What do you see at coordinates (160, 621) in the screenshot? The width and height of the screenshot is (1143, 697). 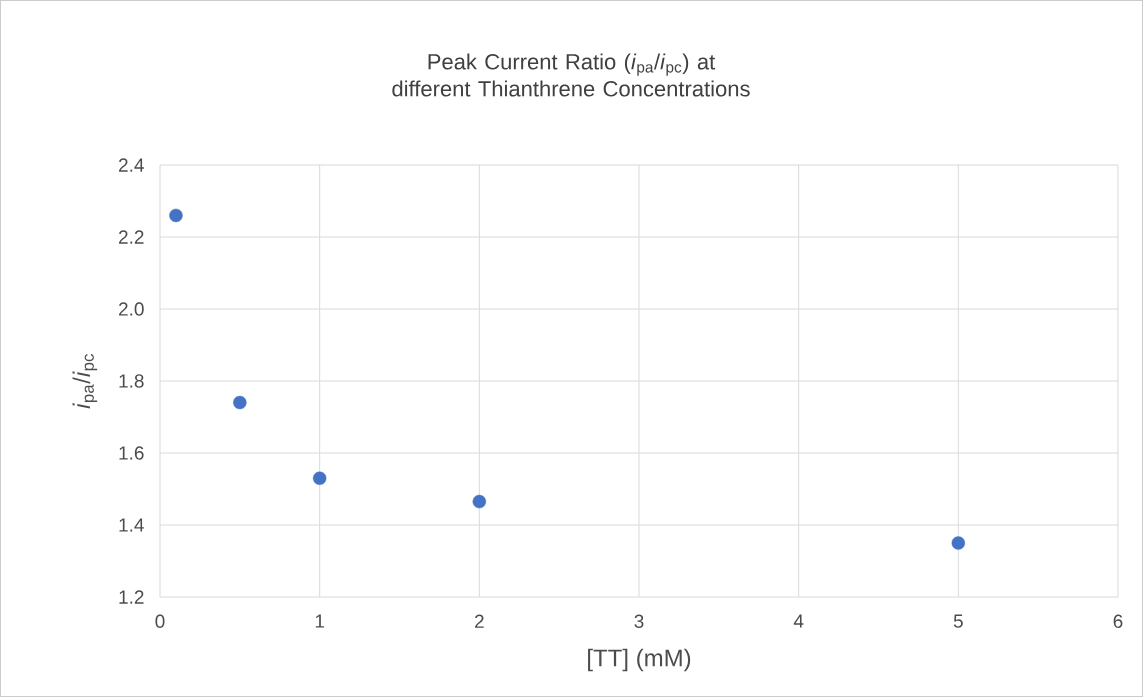 I see `x-tick-label: 0` at bounding box center [160, 621].